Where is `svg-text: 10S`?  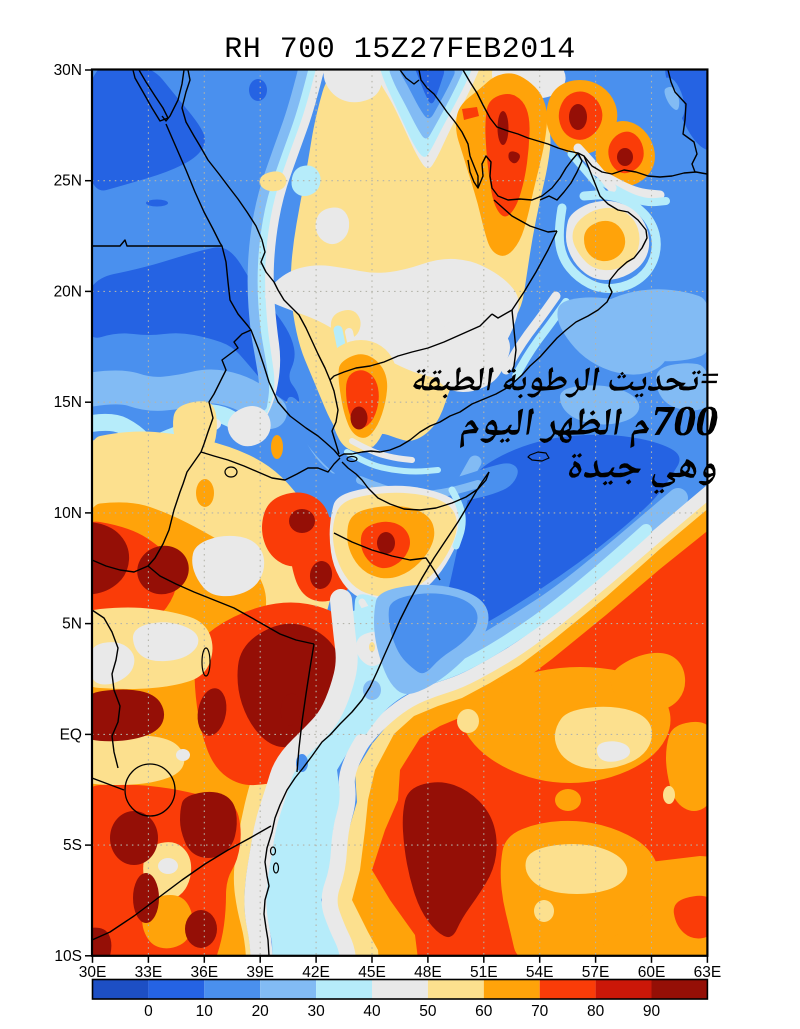
svg-text: 10S is located at coordinates (68, 956).